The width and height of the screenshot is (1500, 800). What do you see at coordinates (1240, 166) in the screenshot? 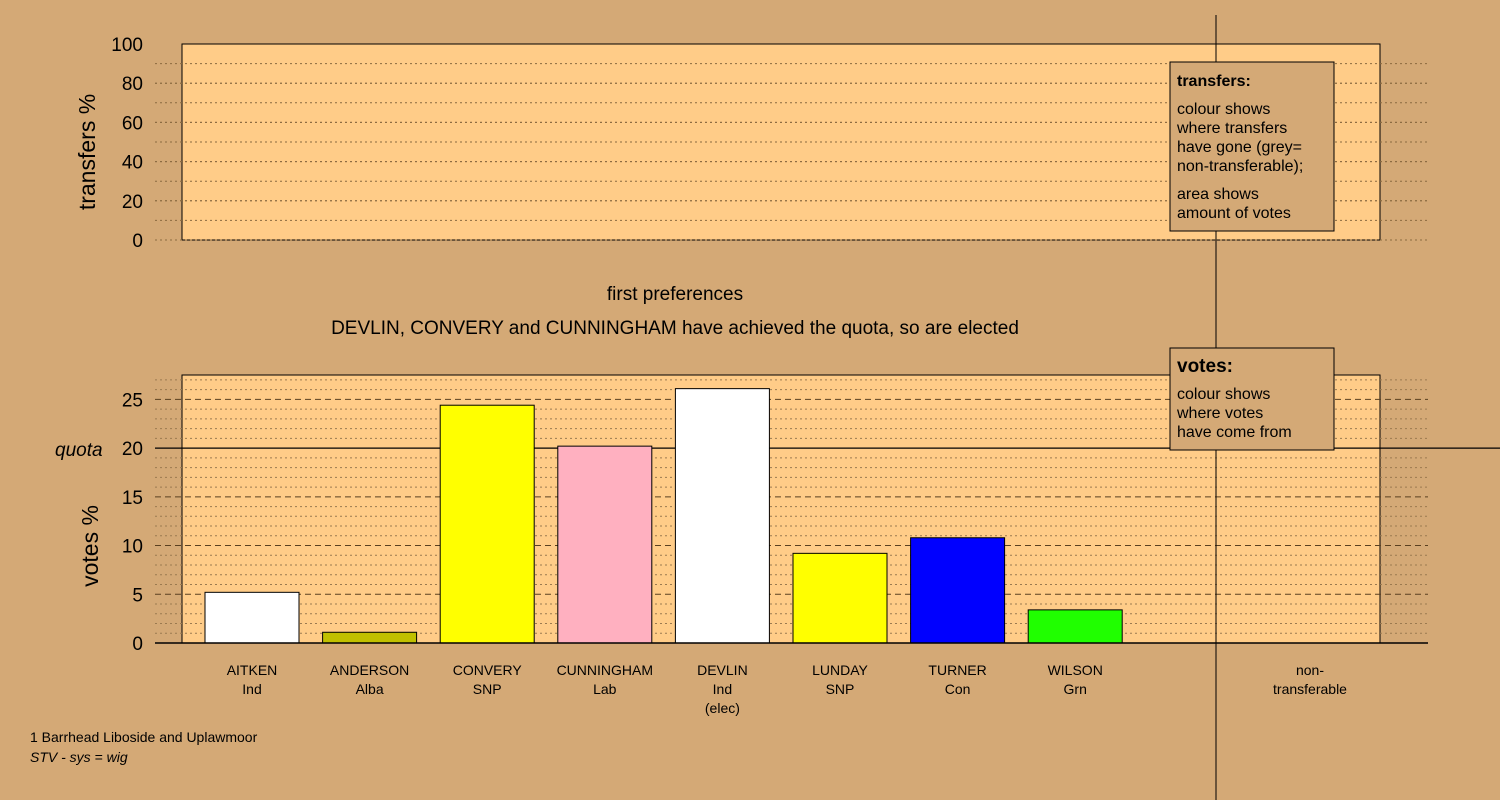
I see `transfers-legend-line: non-transferable);` at bounding box center [1240, 166].